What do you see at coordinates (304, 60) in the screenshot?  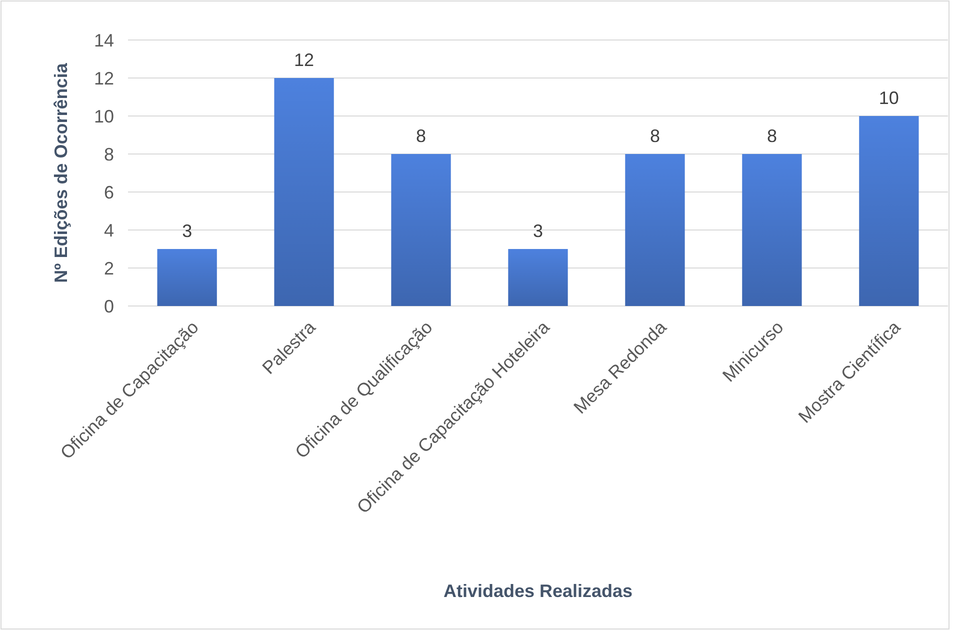 I see `data-label: 12` at bounding box center [304, 60].